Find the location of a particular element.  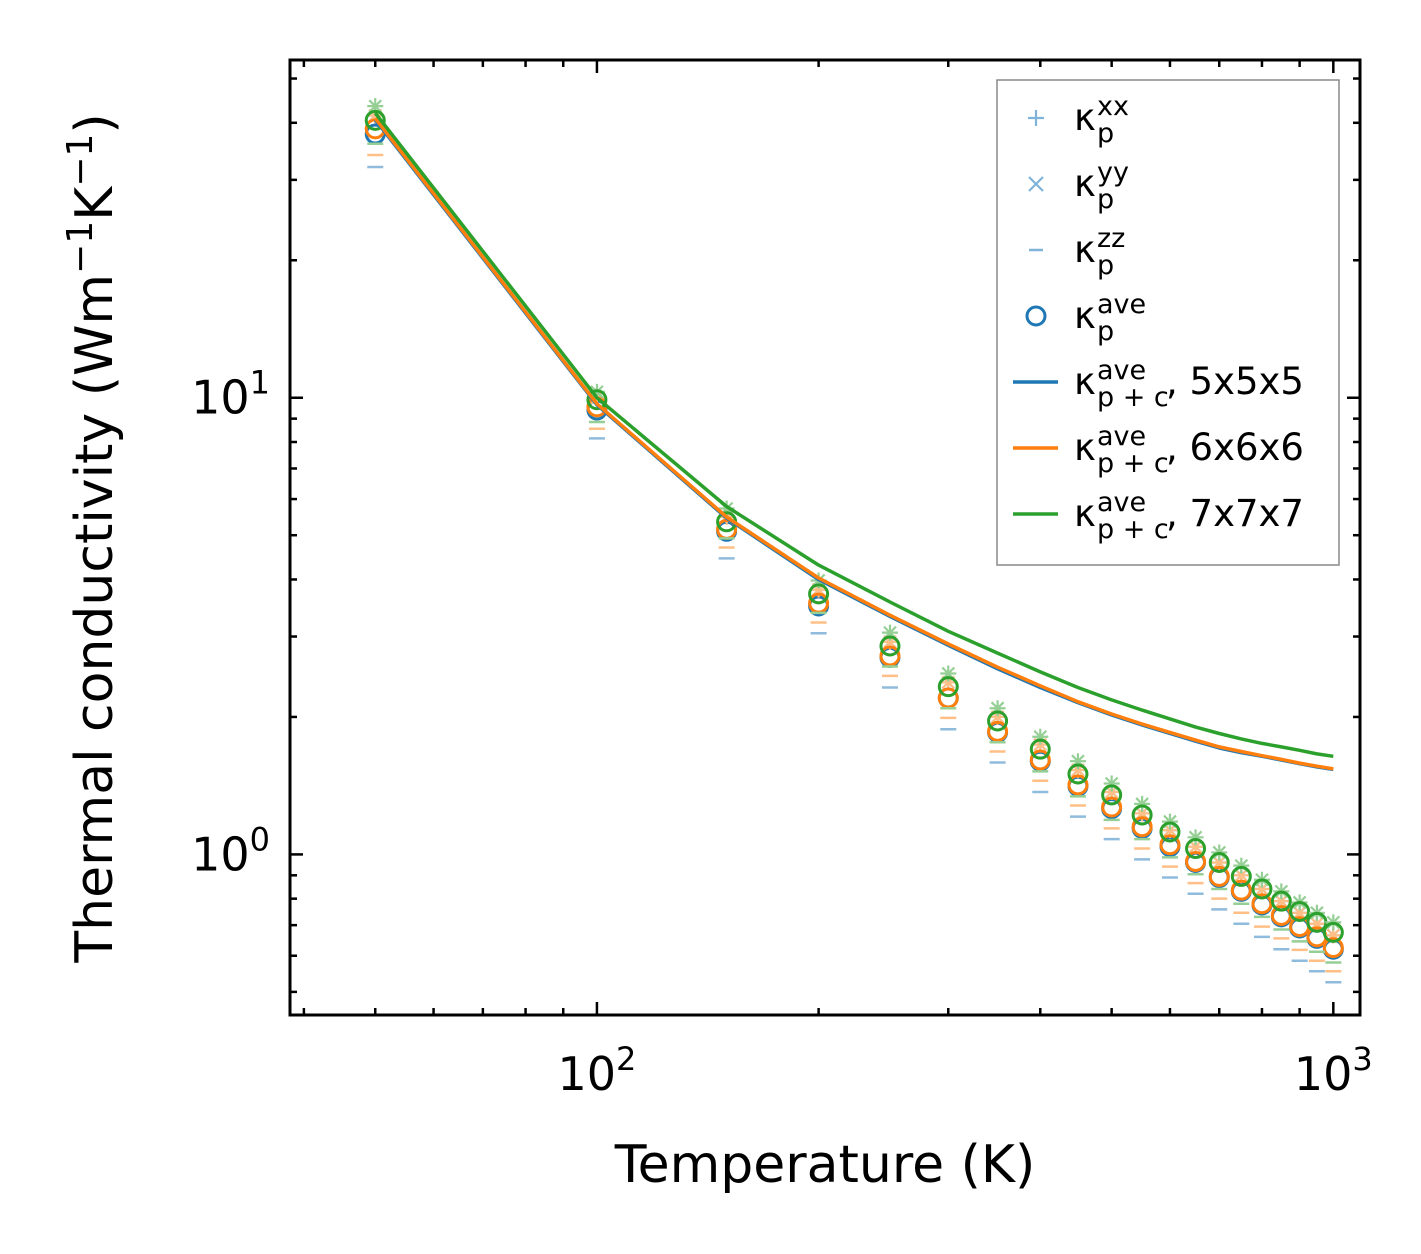

y-axis-label-close: ) is located at coordinates (95, 123).